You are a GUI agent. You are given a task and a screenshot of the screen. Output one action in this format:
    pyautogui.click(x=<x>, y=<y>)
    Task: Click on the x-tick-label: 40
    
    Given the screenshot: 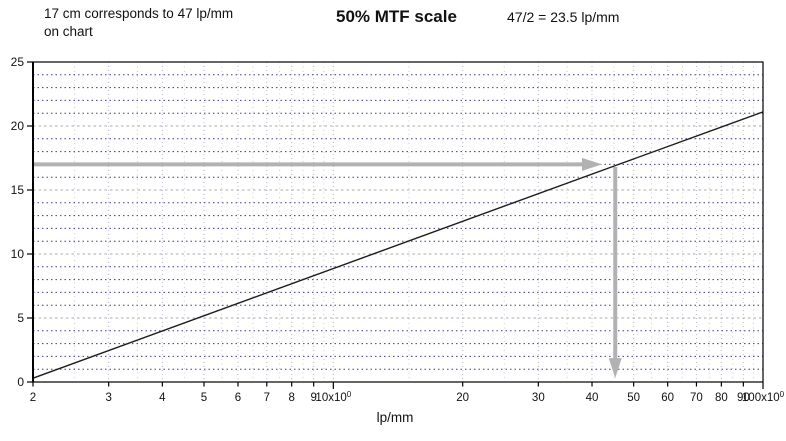 What is the action you would take?
    pyautogui.click(x=592, y=398)
    